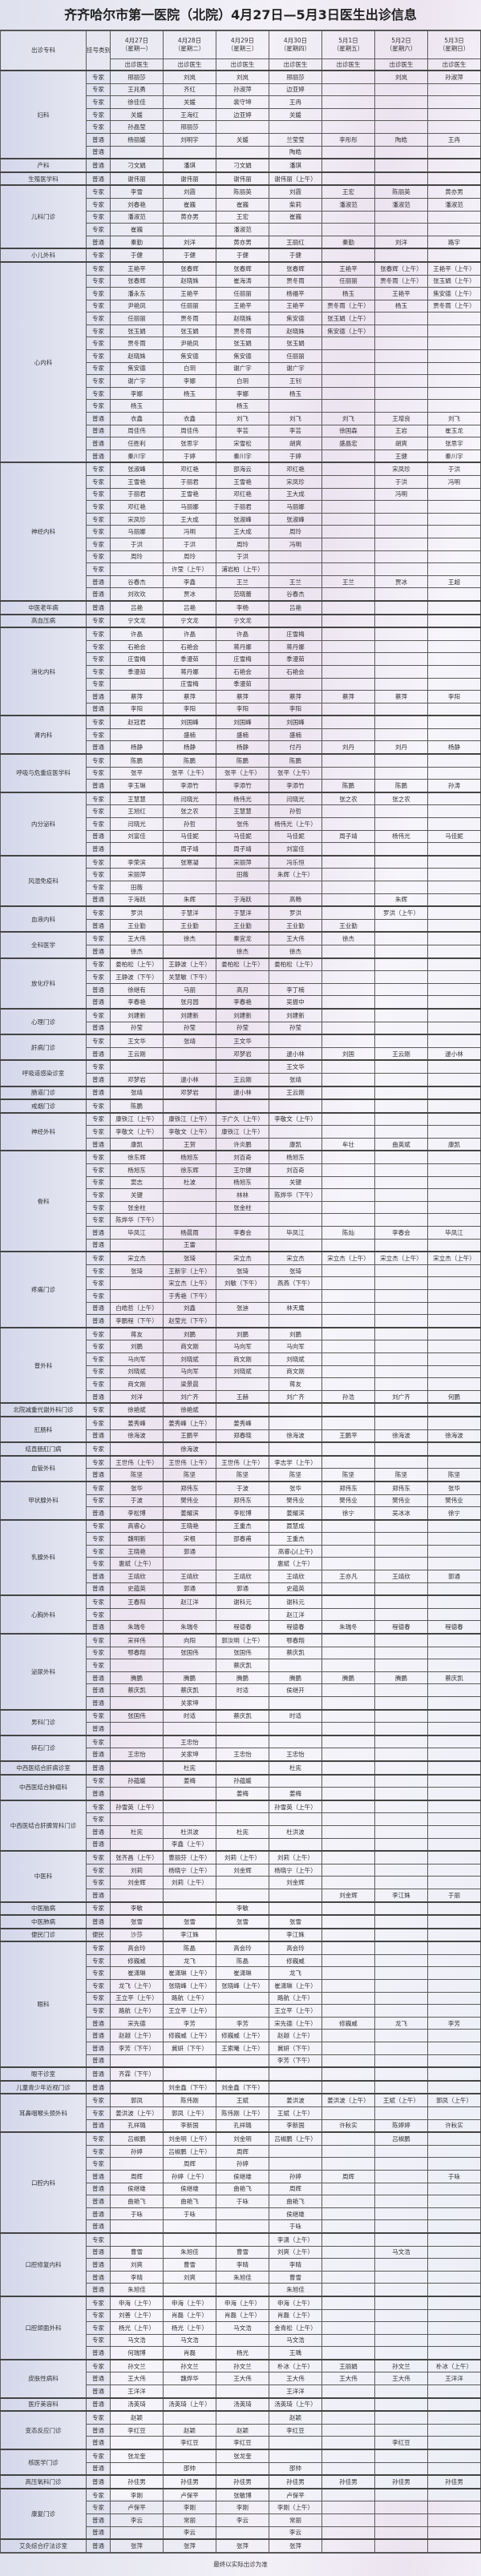  I want to click on doctor-cell: 白皓哲（上午）, so click(137, 1308).